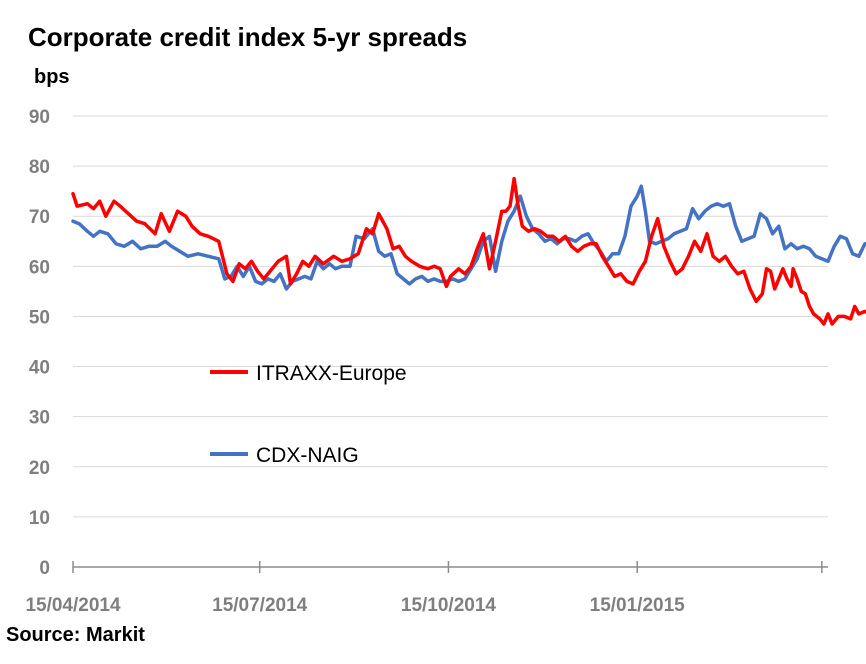  What do you see at coordinates (39, 217) in the screenshot?
I see `y-tick-label: 70` at bounding box center [39, 217].